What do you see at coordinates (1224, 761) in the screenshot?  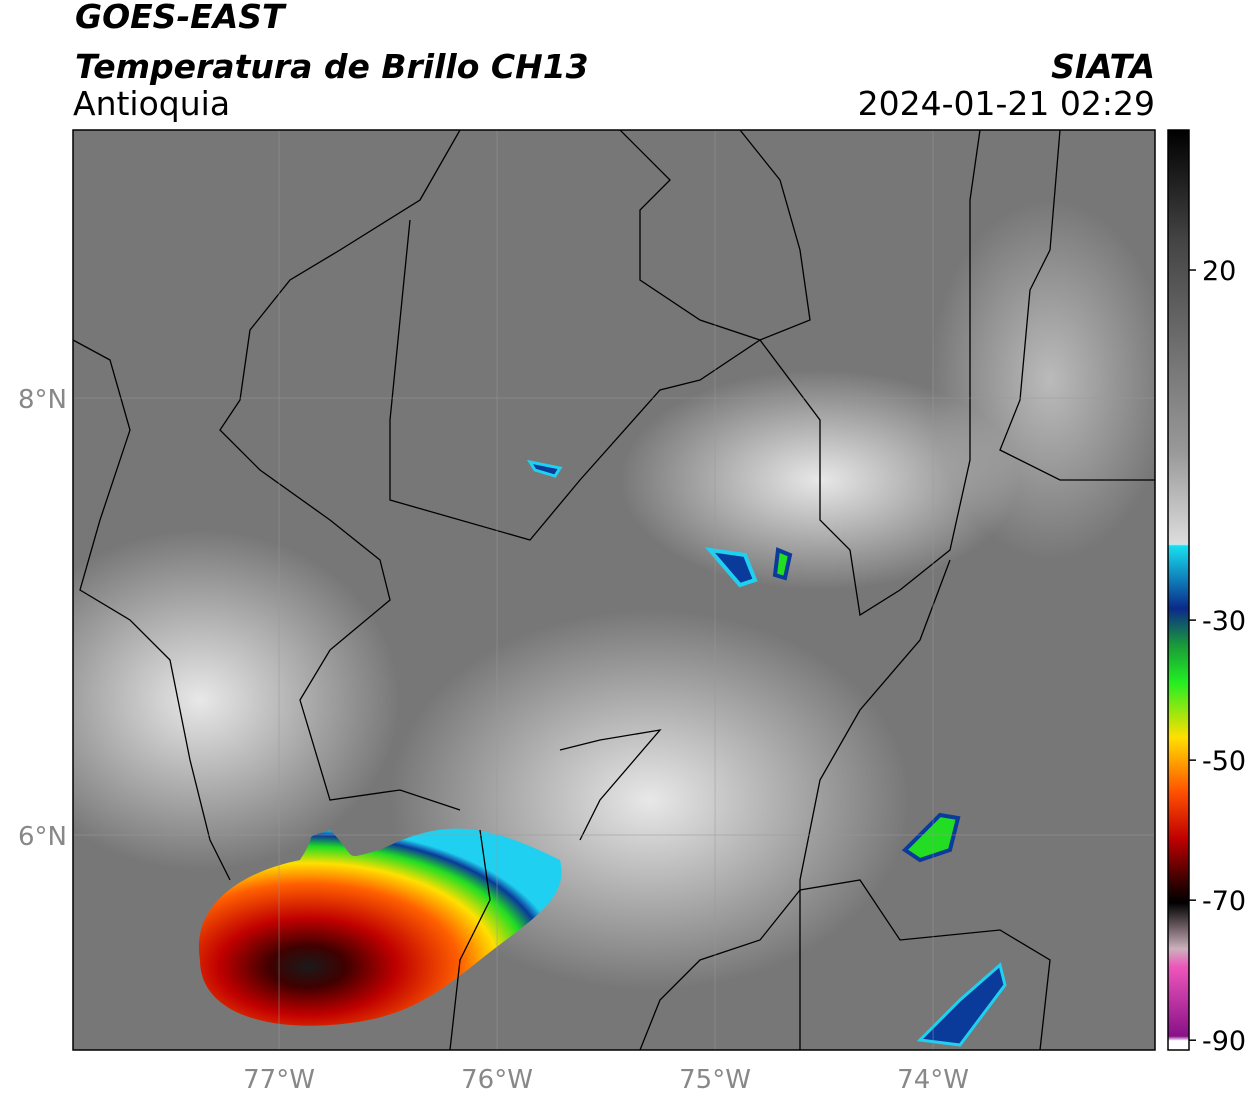 I see `colorbar-tick-label: -50` at bounding box center [1224, 761].